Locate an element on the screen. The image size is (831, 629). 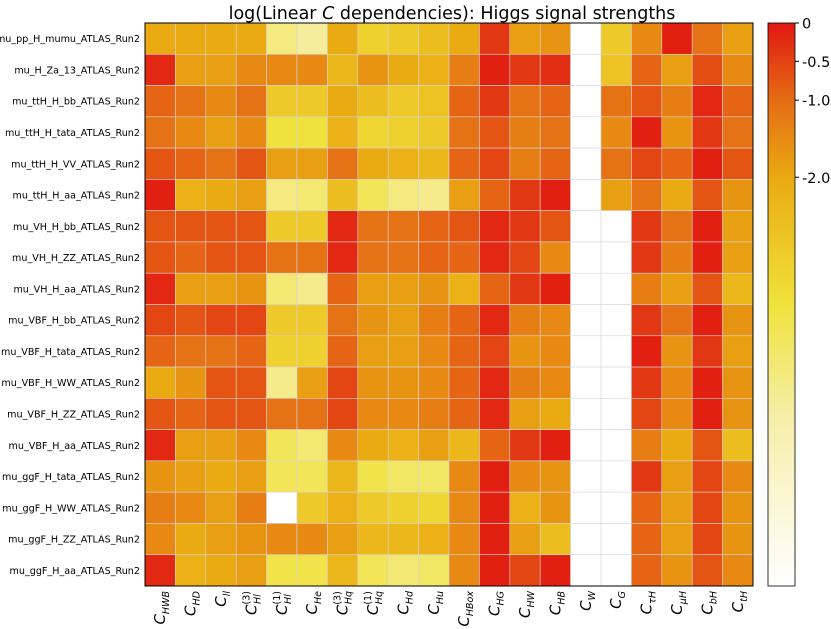
column-label: CtH is located at coordinates (739, 601).